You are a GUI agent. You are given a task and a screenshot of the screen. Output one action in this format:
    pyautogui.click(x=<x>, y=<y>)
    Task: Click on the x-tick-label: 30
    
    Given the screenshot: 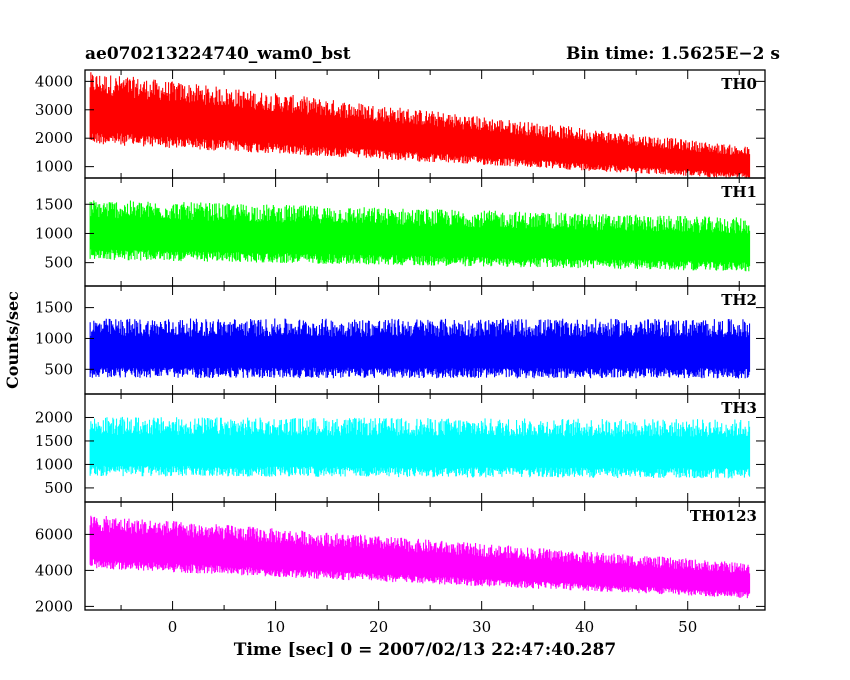 What is the action you would take?
    pyautogui.click(x=481, y=627)
    